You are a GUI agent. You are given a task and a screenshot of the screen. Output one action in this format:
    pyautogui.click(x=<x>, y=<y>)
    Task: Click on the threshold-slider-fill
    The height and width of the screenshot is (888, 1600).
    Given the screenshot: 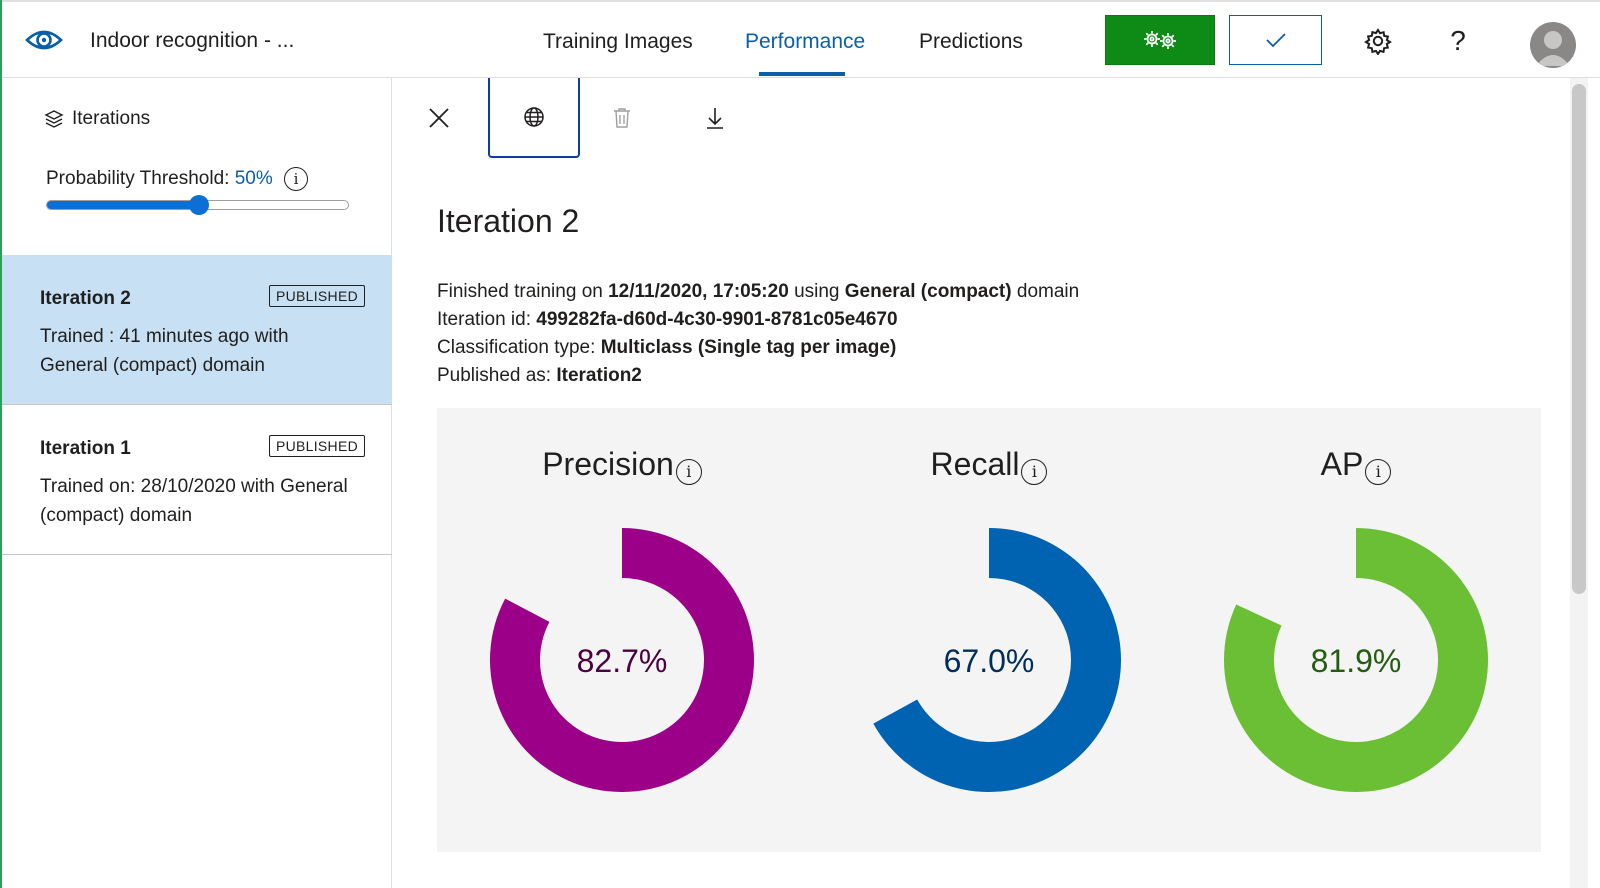 What is the action you would take?
    pyautogui.click(x=123, y=205)
    